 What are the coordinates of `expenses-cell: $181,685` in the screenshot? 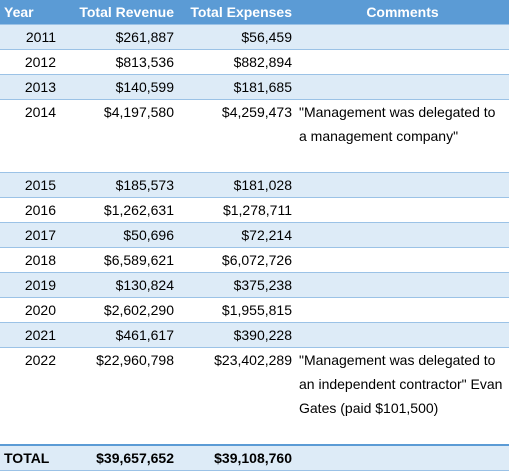 It's located at (237, 87).